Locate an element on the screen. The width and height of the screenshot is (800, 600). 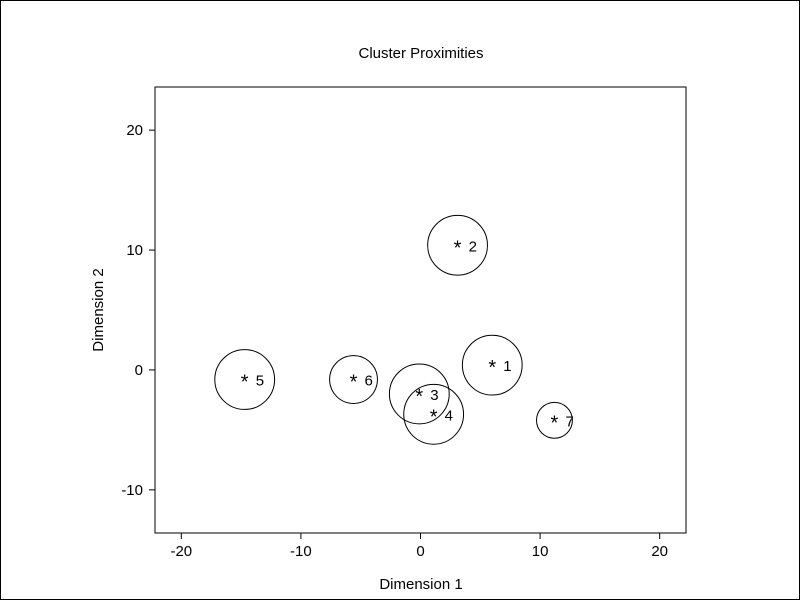
cluster-5: * 5 is located at coordinates (245, 379).